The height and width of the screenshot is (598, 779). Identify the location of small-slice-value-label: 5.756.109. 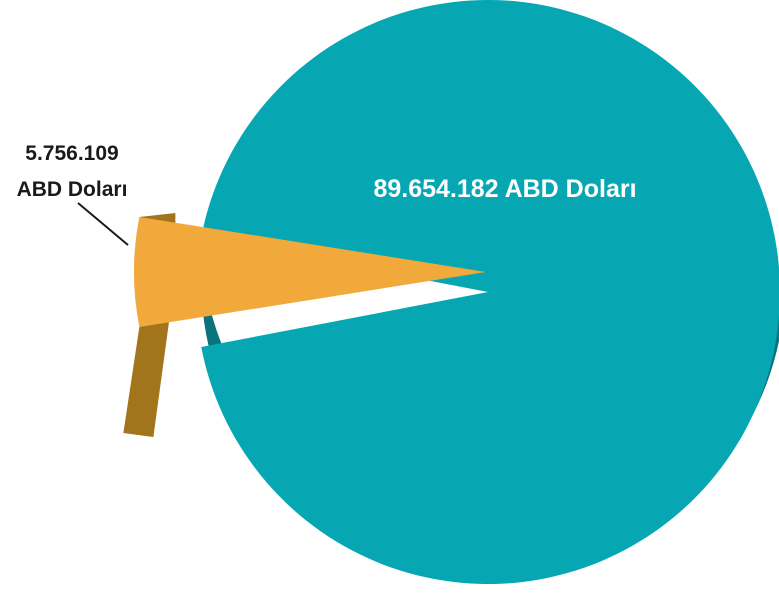
(71, 153).